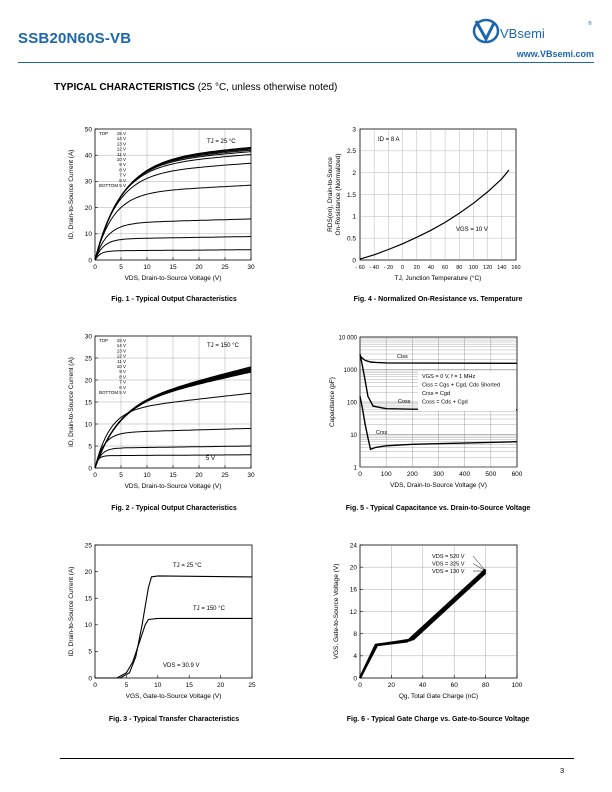  What do you see at coordinates (402, 357) in the screenshot?
I see `fig5-label-ciss: Ciss` at bounding box center [402, 357].